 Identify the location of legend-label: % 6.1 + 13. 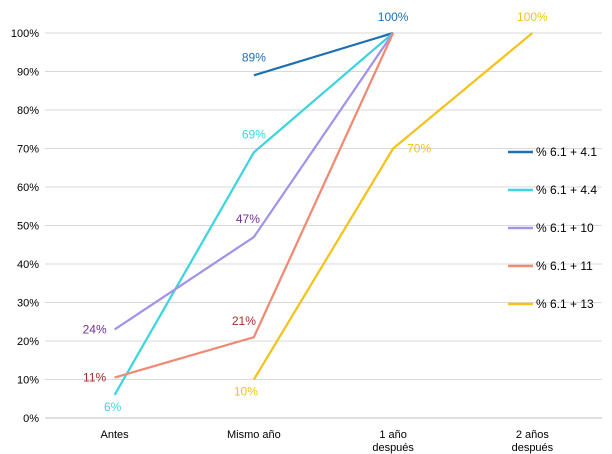
(565, 304).